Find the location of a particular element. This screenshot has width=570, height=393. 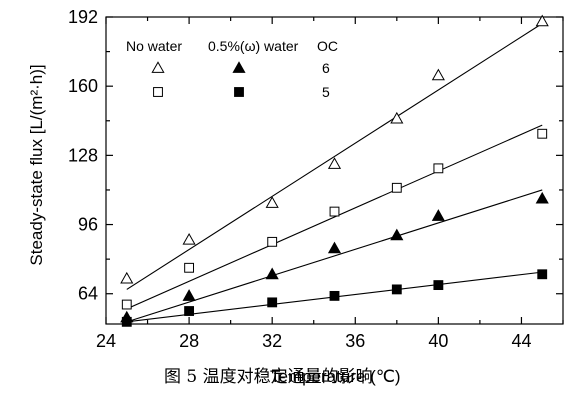

legend-marker-filled-triangle is located at coordinates (239, 67).